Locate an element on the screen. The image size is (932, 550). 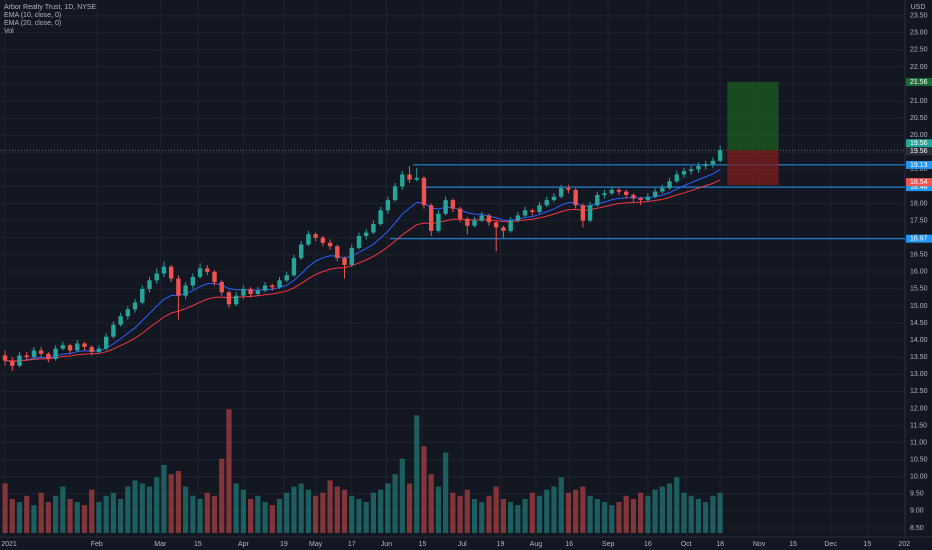
x-tick-label: 18 is located at coordinates (720, 544).